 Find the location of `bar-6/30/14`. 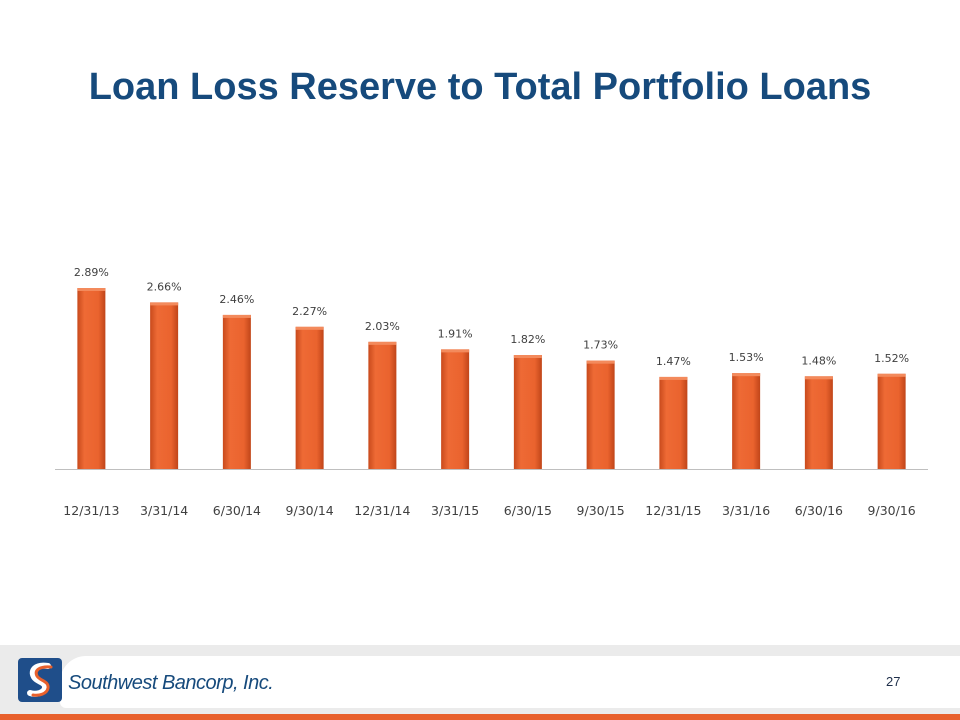

bar-6/30/14 is located at coordinates (236, 391).